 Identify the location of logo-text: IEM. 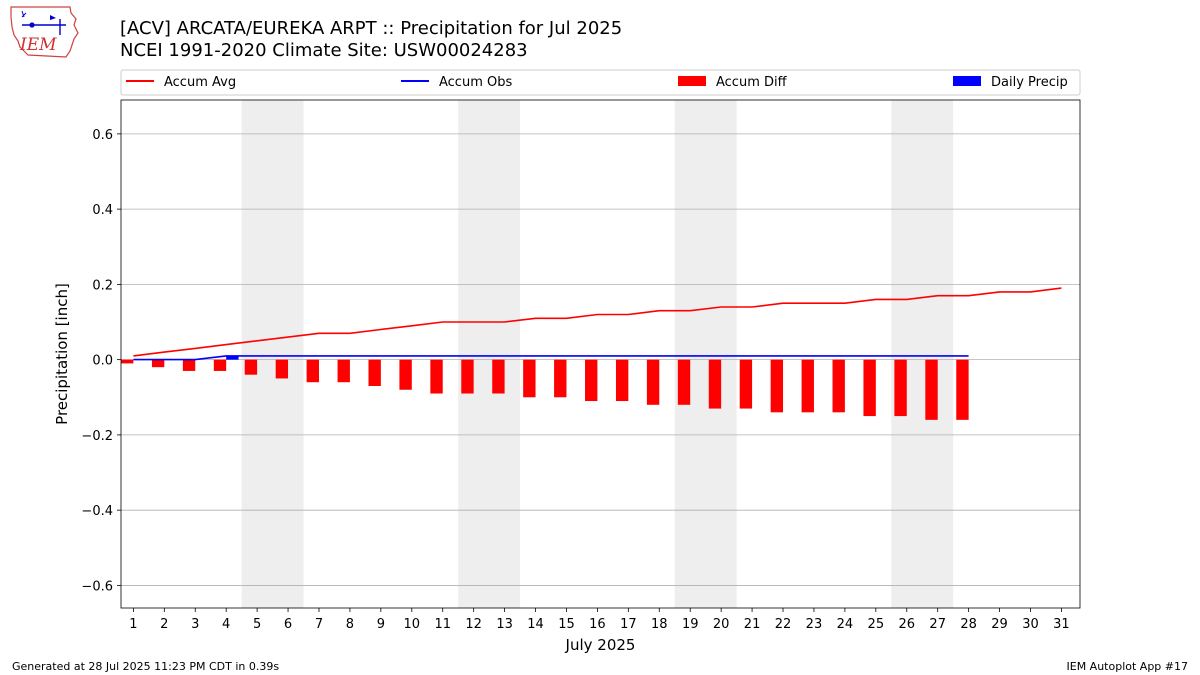
(38, 45).